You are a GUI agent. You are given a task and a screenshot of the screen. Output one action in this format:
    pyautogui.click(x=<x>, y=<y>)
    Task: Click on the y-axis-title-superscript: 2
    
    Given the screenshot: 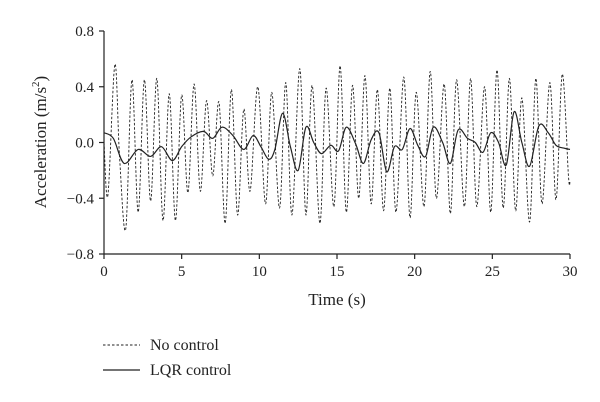 What is the action you would take?
    pyautogui.click(x=36, y=84)
    